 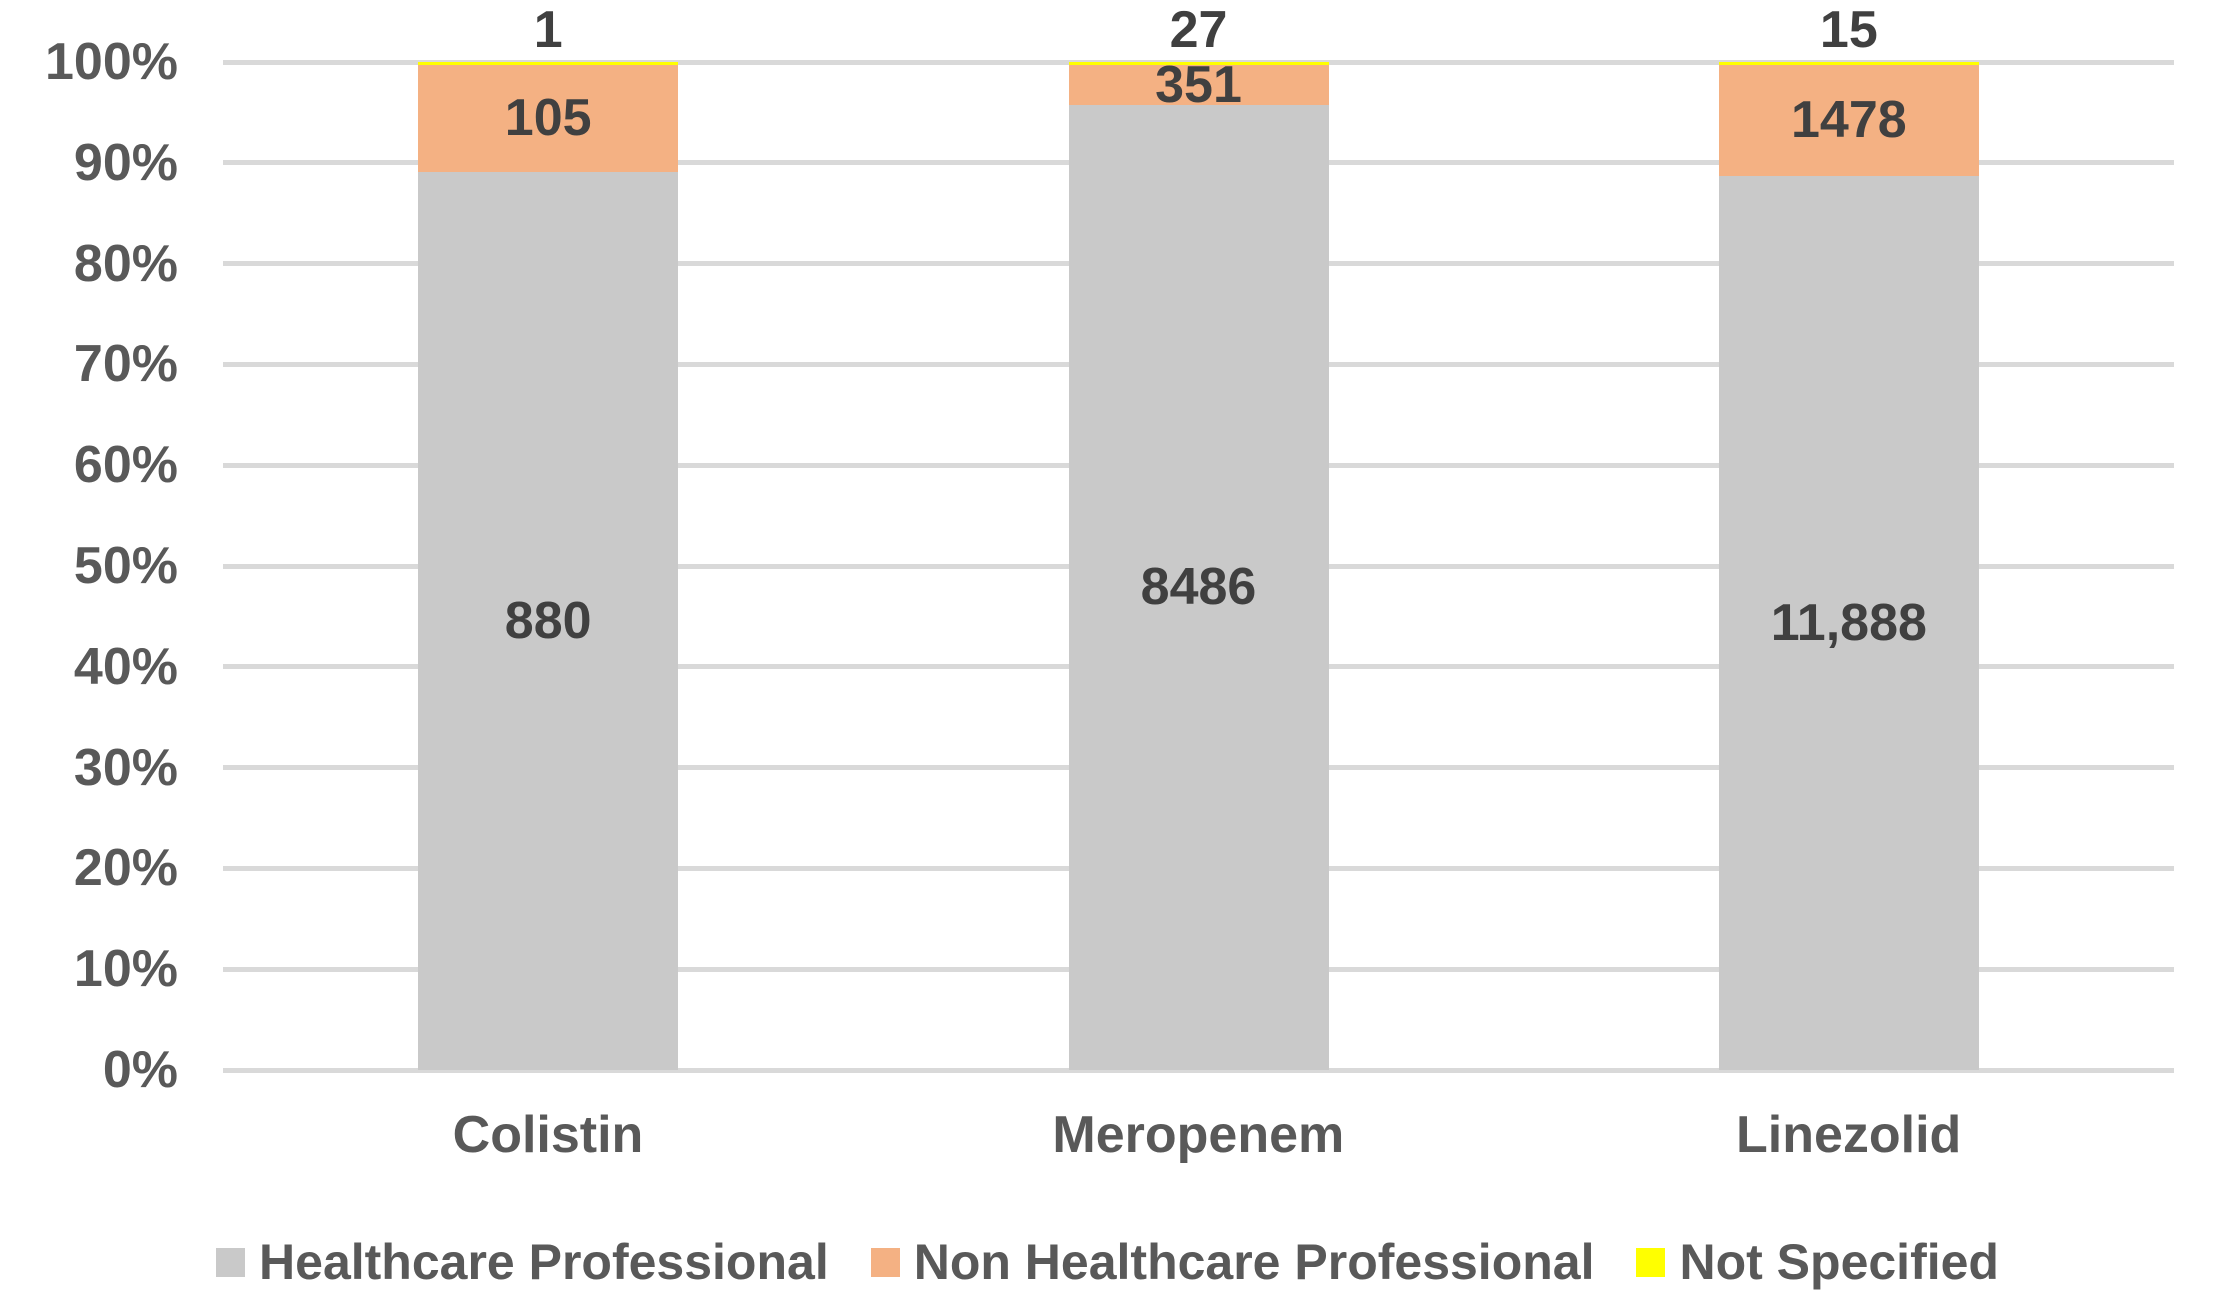 I want to click on value-label-healthcare-professional-linezolid: 11,888, so click(x=1848, y=622).